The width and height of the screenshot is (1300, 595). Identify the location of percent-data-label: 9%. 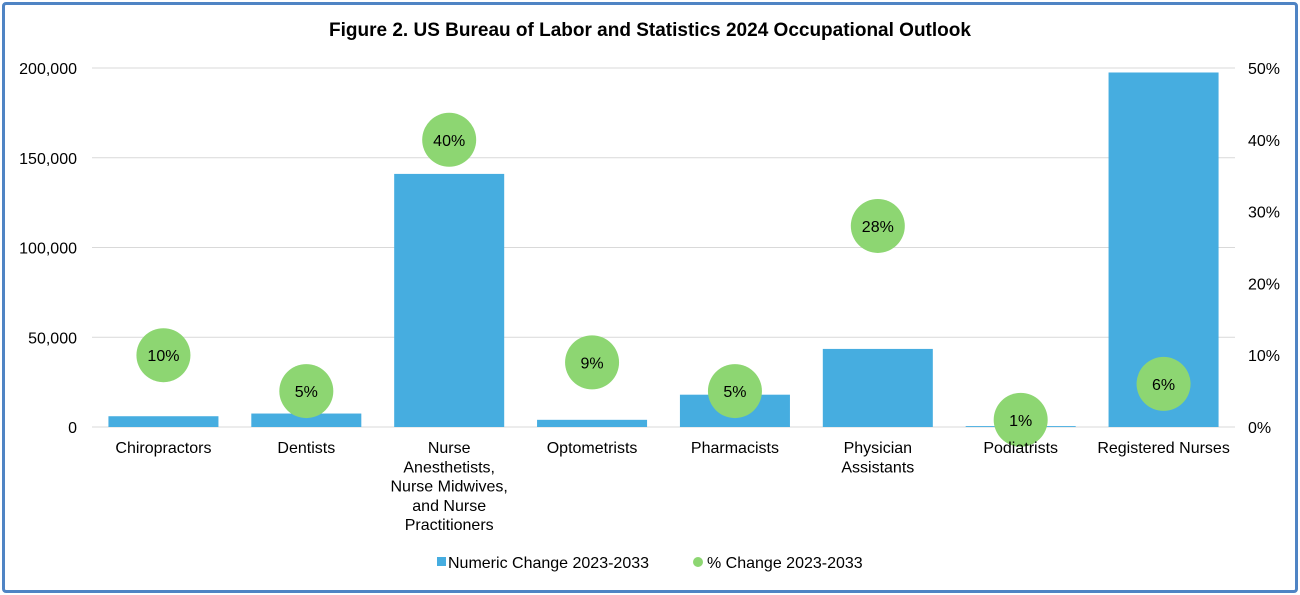
(592, 363).